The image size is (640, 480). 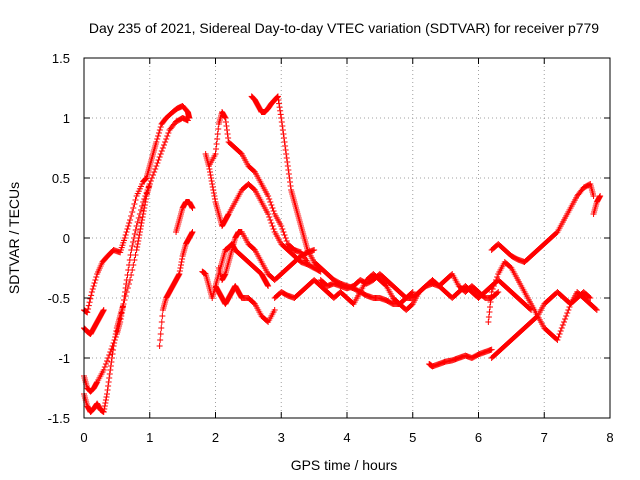 I want to click on x-tick-labels: 0 1 2 3 4 5 6 7 8, so click(x=346, y=437).